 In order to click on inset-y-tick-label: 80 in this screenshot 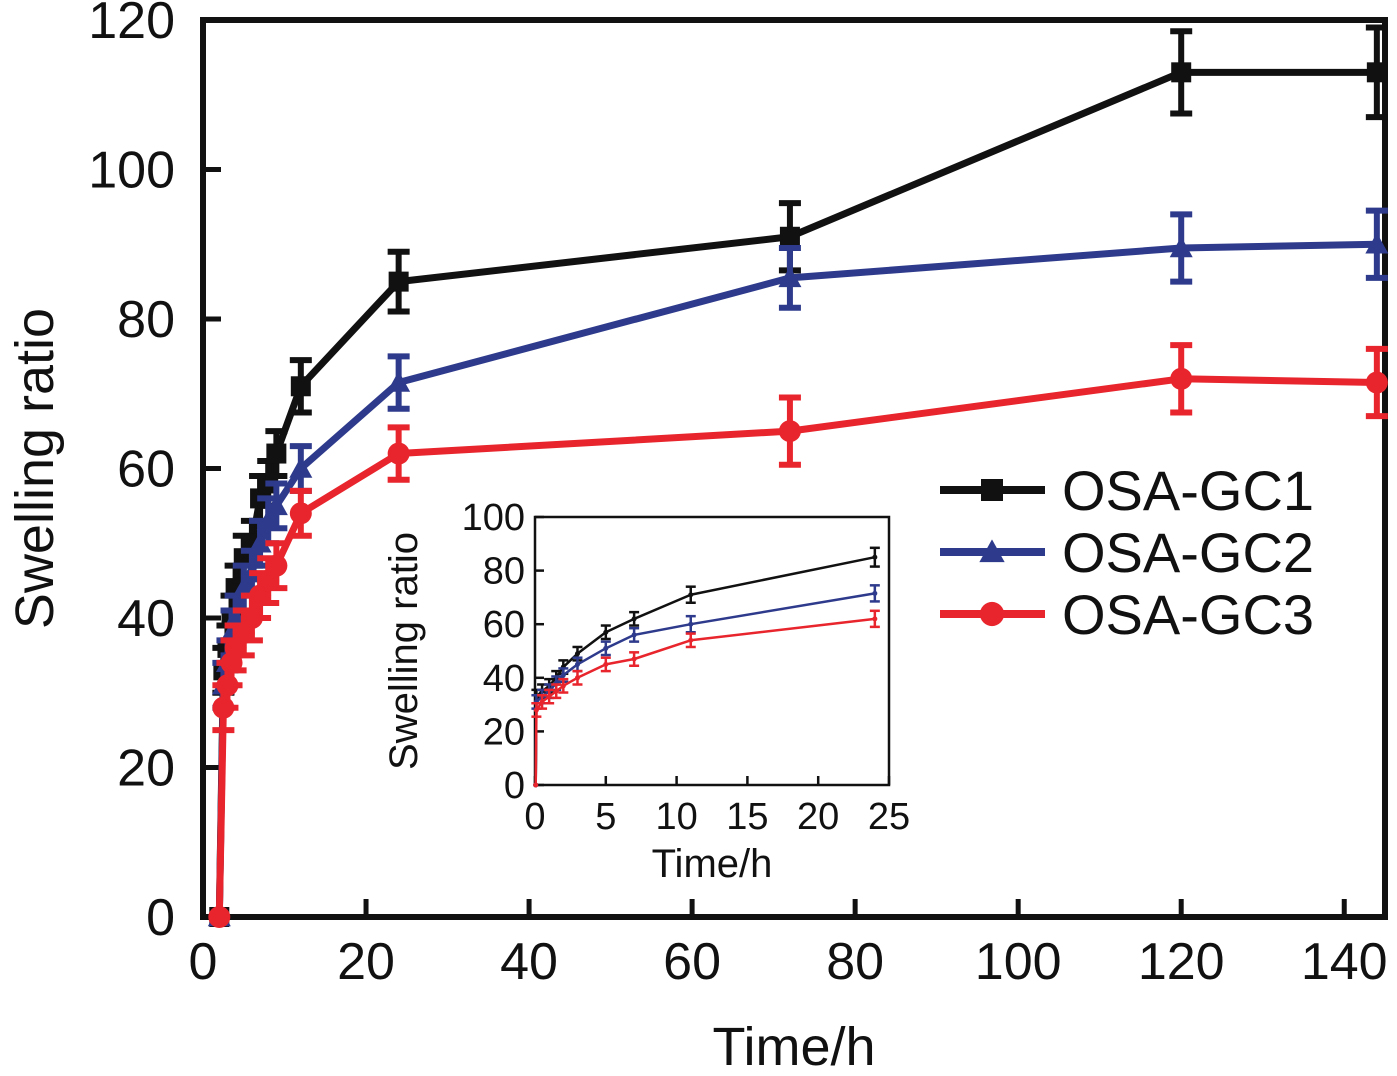, I will do `click(504, 572)`.